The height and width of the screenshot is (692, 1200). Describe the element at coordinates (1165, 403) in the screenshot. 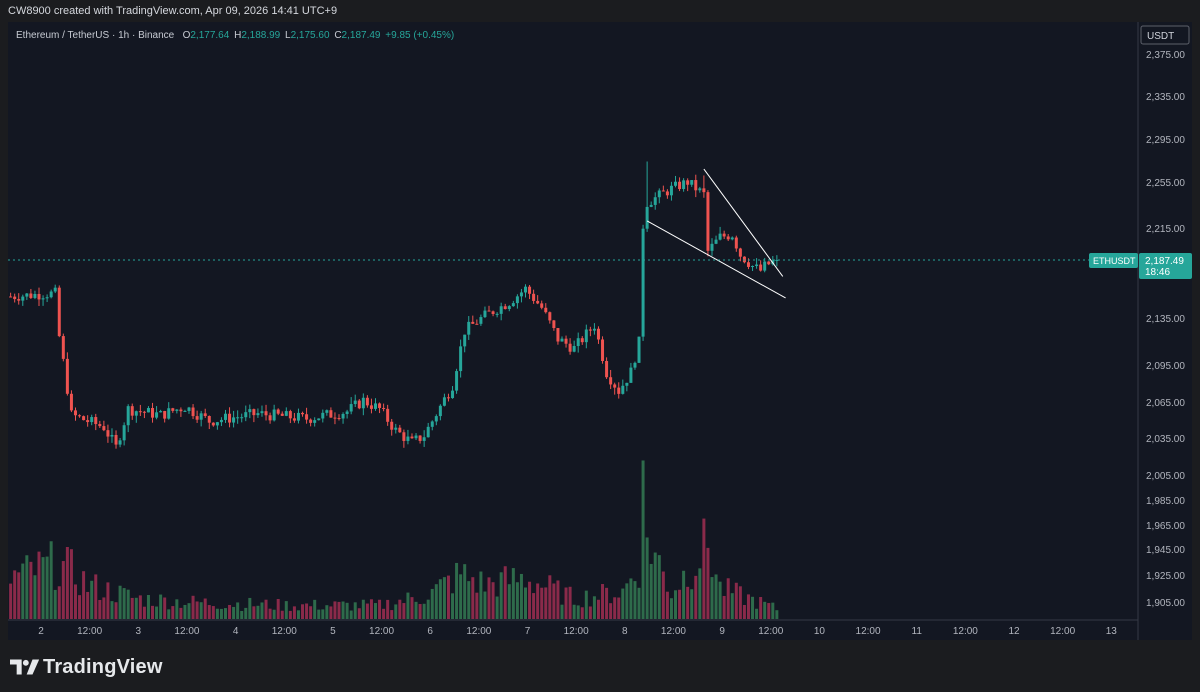

I see `price-tick-label: 2,065.00` at that location.